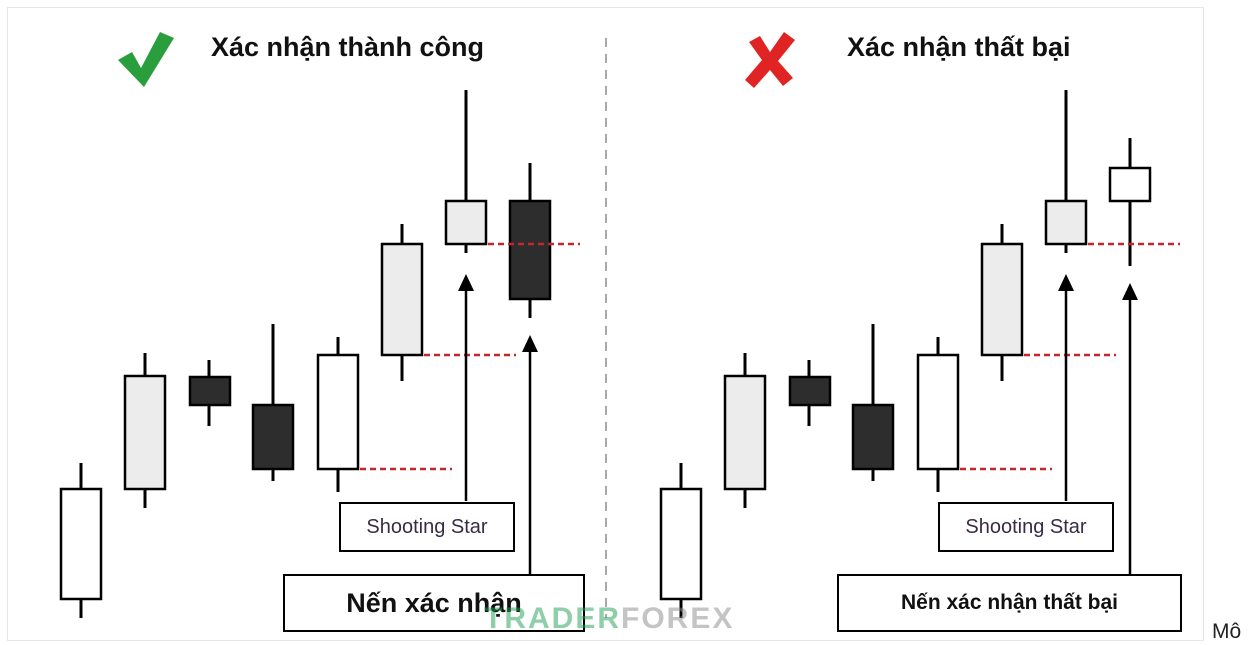 The height and width of the screenshot is (645, 1250). What do you see at coordinates (466, 387) in the screenshot?
I see `left-arrow-shooting-star` at bounding box center [466, 387].